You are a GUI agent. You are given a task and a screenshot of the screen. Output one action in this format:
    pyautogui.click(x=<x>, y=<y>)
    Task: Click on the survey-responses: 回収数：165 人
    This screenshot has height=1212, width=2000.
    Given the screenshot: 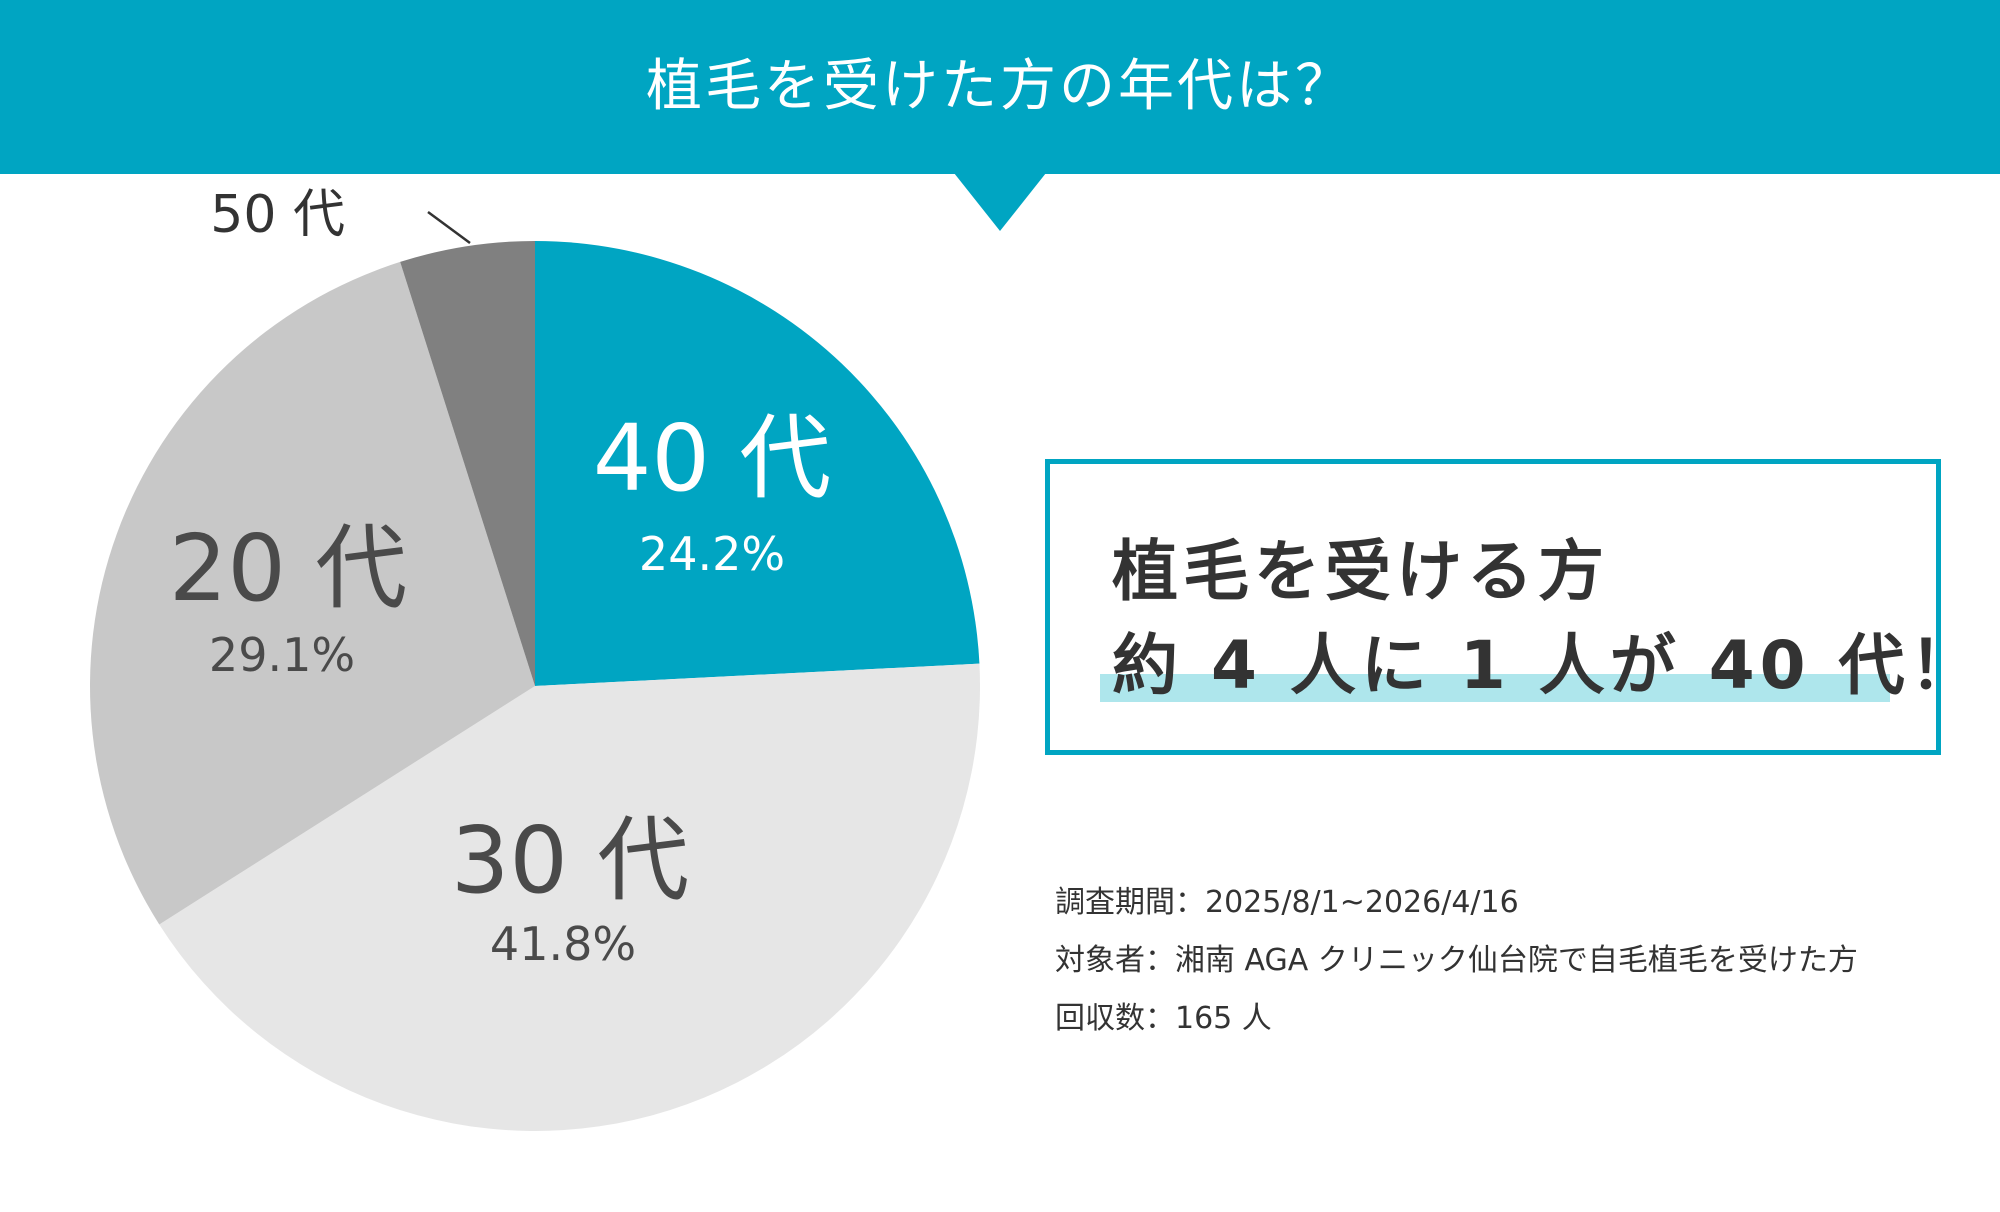 What is the action you would take?
    pyautogui.click(x=1163, y=1018)
    